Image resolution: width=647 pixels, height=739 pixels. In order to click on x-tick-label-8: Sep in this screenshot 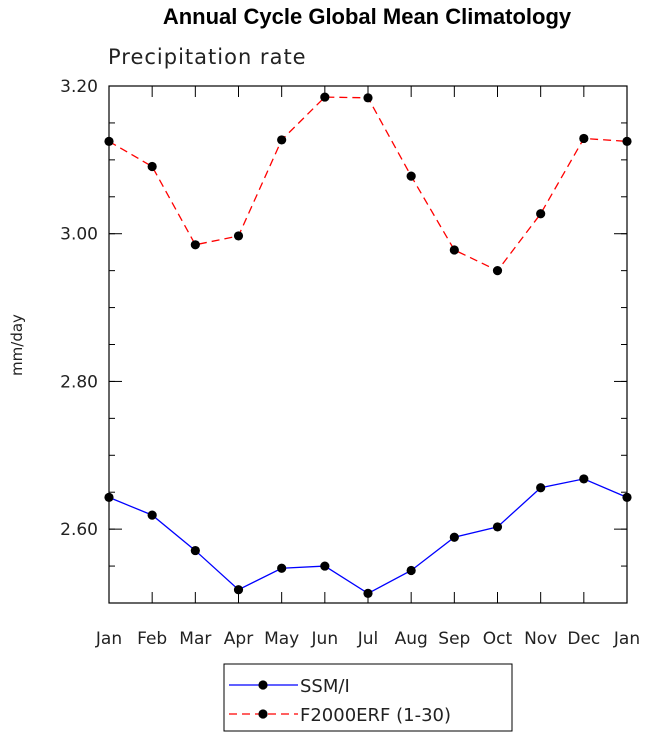, I will do `click(454, 639)`.